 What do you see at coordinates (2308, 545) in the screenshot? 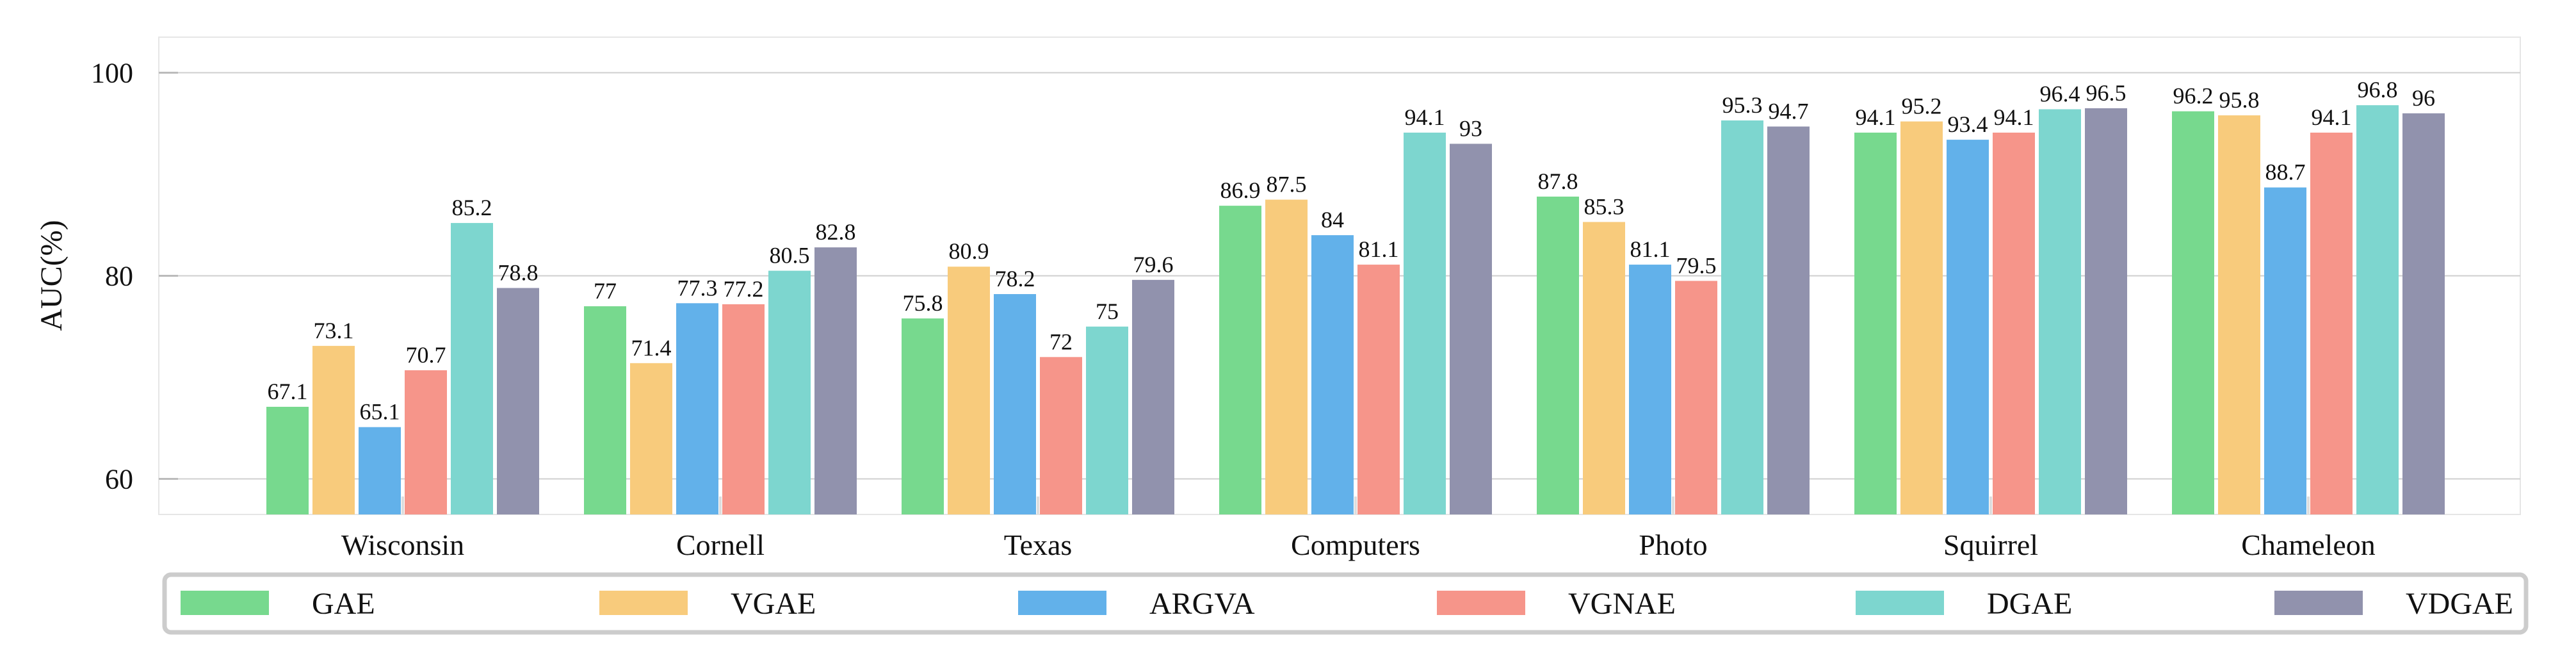
I see `x-tick-label-chameleon: Chameleon` at bounding box center [2308, 545].